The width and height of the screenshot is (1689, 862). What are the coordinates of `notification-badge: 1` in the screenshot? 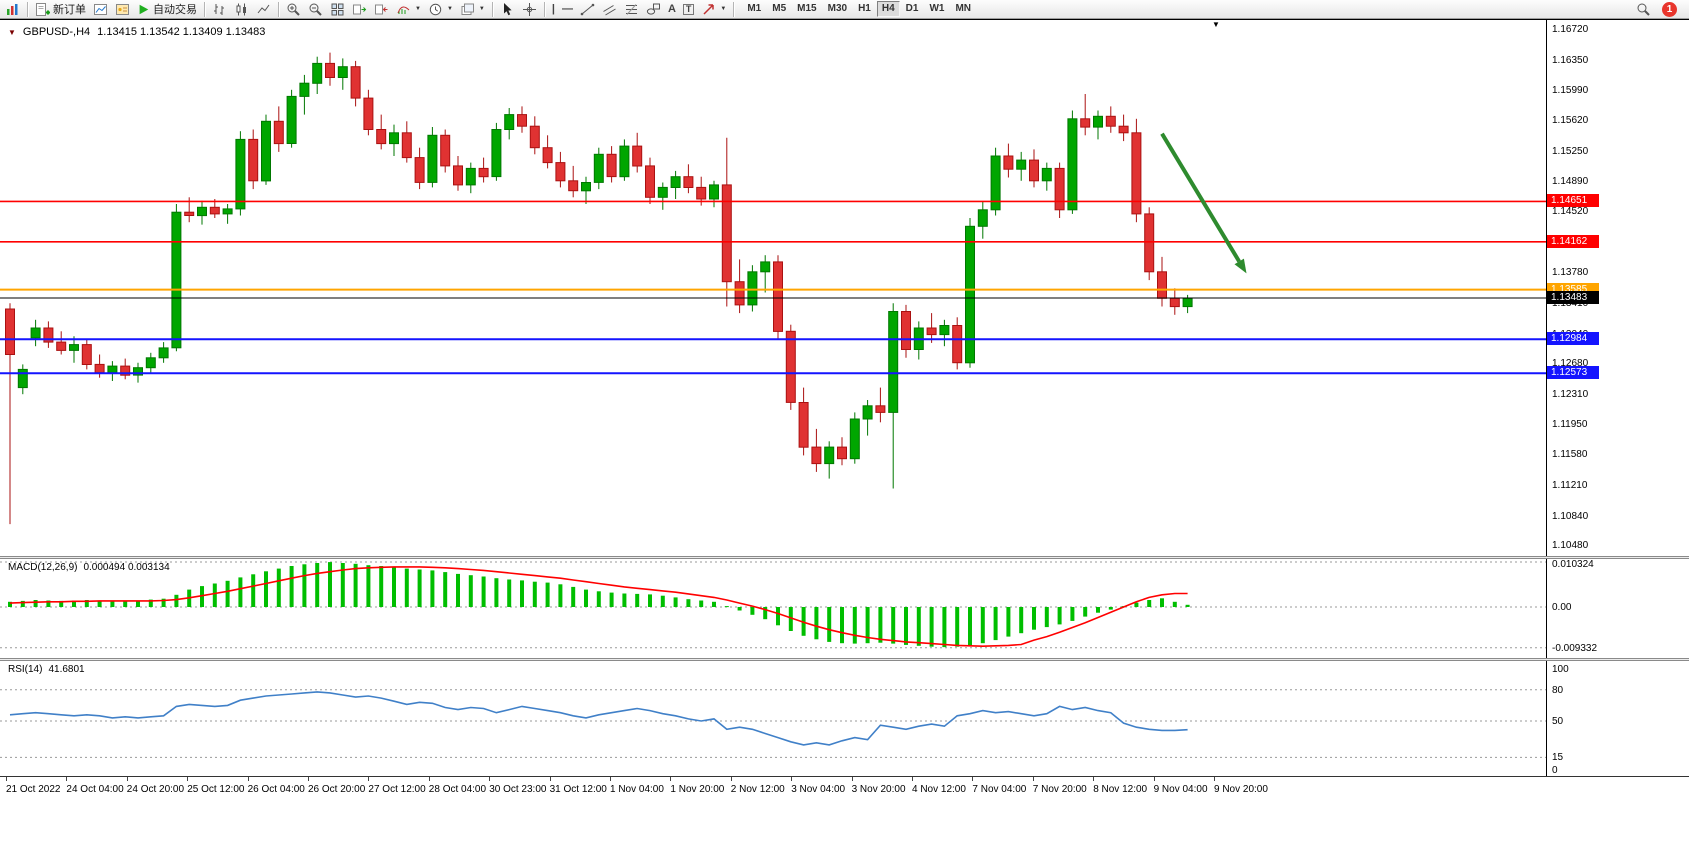 It's located at (1669, 9).